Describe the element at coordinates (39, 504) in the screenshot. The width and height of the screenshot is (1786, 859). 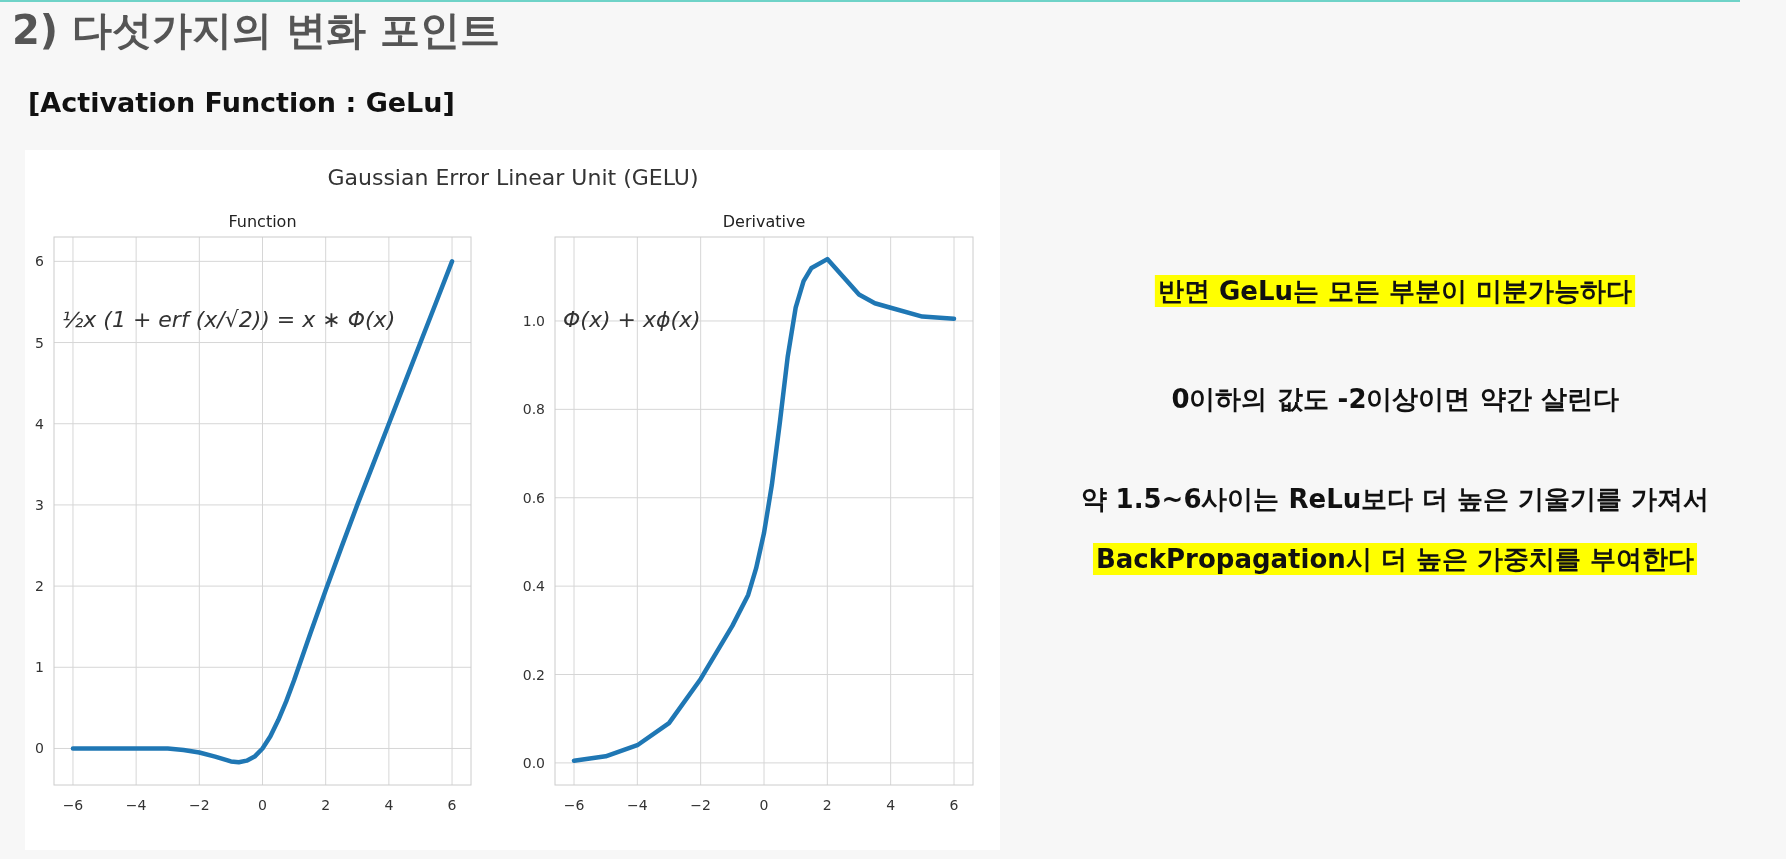
I see `y-tick-label: 3` at that location.